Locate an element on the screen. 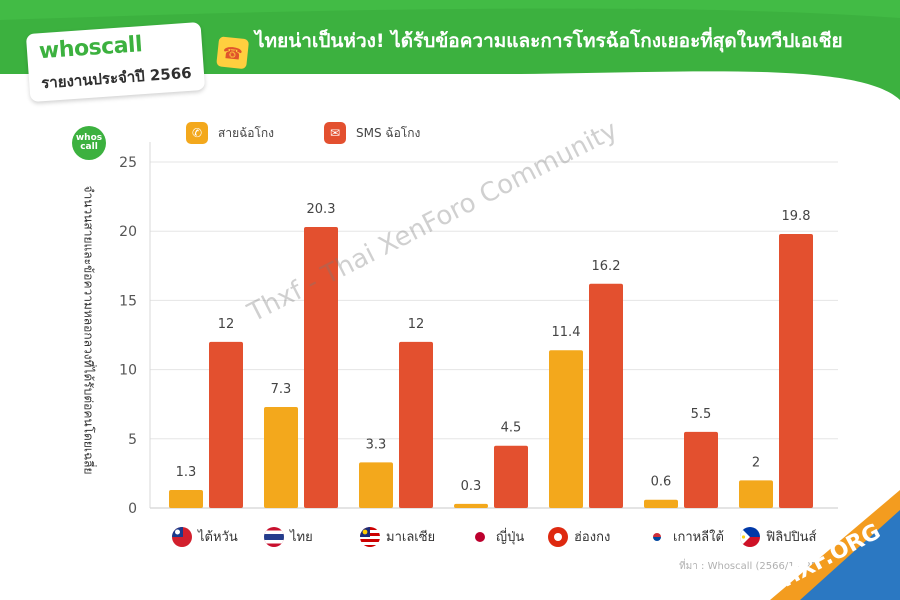 The height and width of the screenshot is (600, 900). bar-value-label: 5.5 is located at coordinates (701, 414).